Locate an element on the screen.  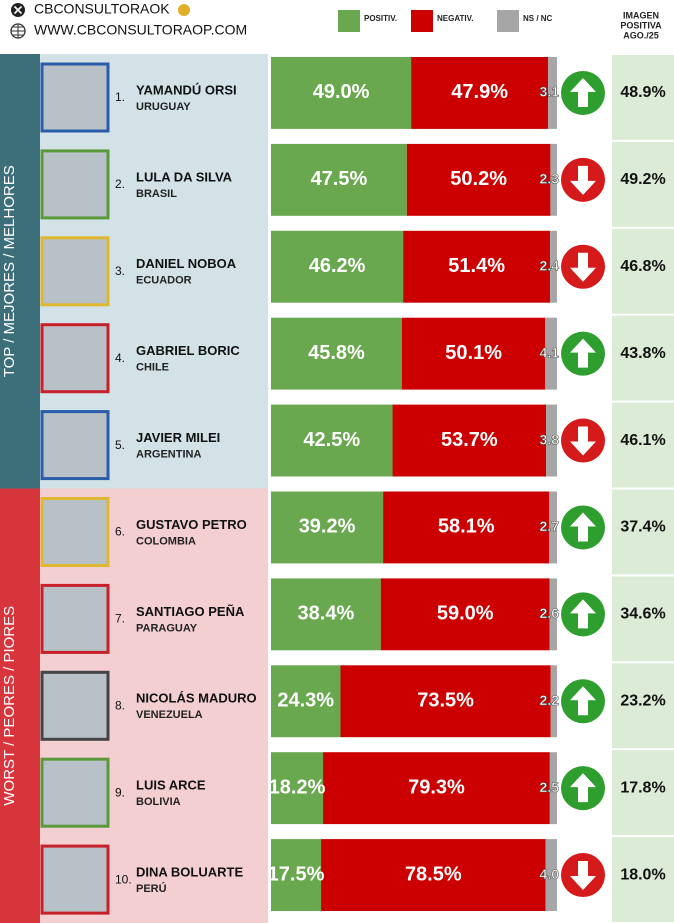
previous-value: 34.6% is located at coordinates (642, 614).